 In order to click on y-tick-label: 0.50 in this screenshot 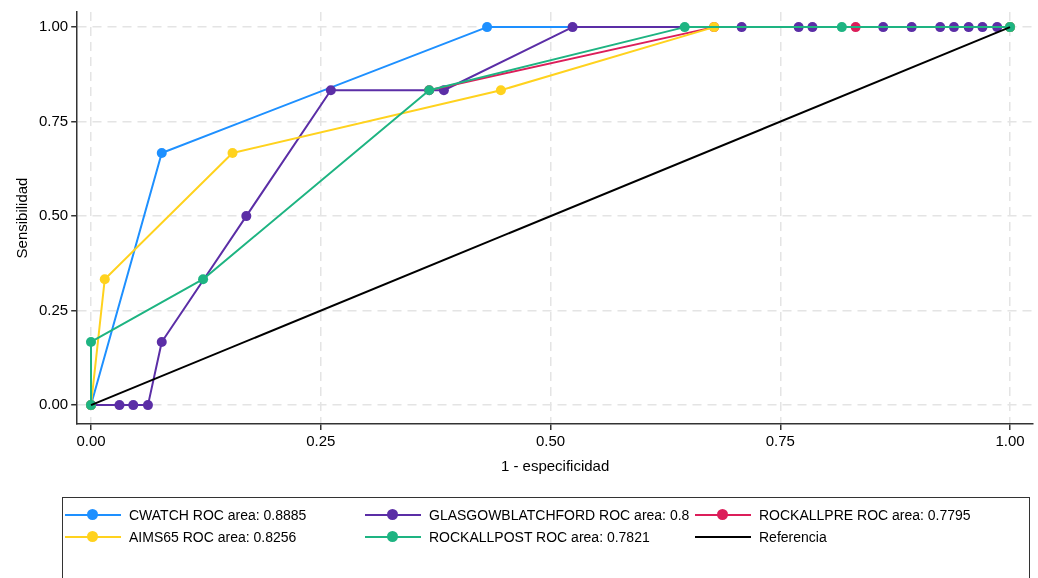, I will do `click(53, 215)`.